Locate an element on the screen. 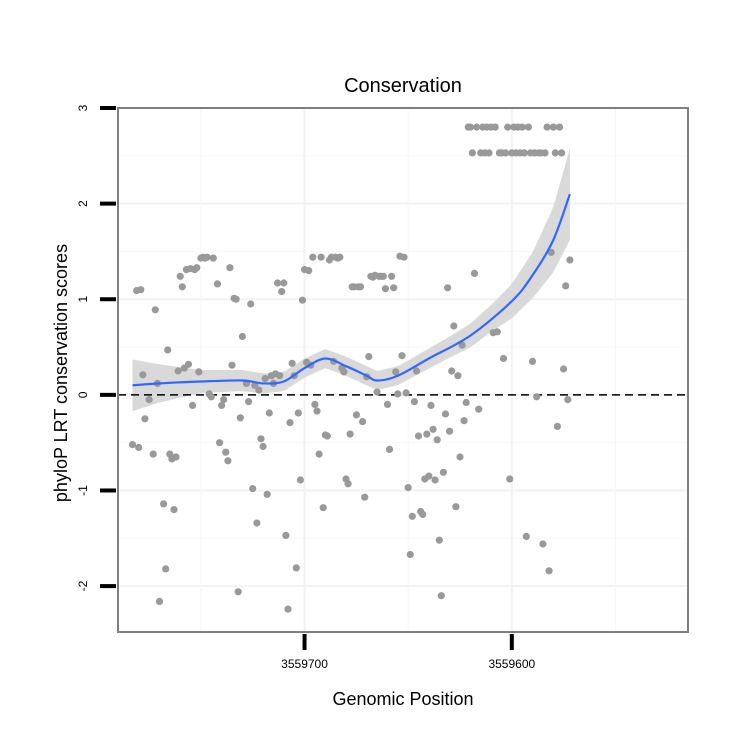 The image size is (750, 750). x-tick-label: 3559600 is located at coordinates (511, 664).